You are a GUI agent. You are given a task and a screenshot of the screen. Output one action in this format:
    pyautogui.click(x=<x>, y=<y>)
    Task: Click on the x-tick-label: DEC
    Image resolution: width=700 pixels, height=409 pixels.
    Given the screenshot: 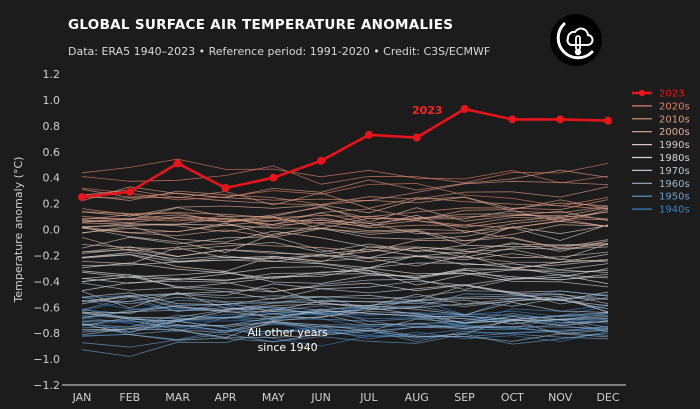 What is the action you would take?
    pyautogui.click(x=607, y=397)
    